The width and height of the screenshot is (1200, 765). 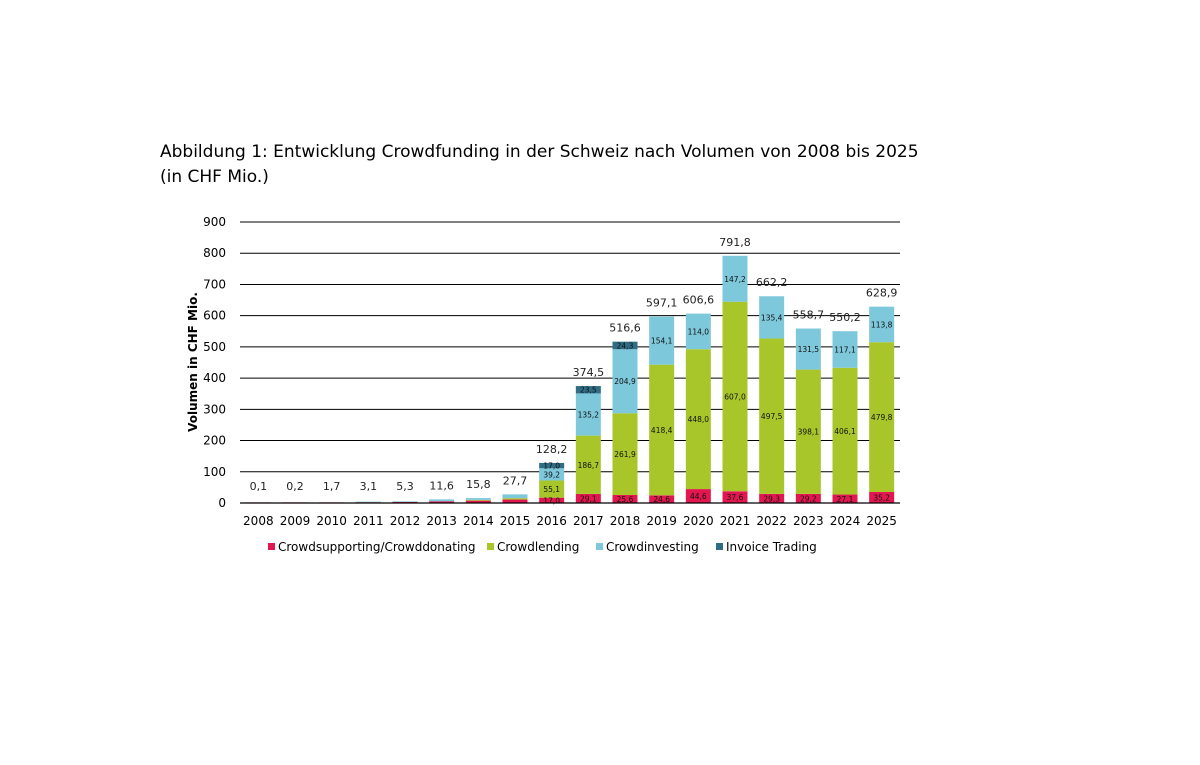 I want to click on total-value-label: 791,8, so click(x=735, y=242).